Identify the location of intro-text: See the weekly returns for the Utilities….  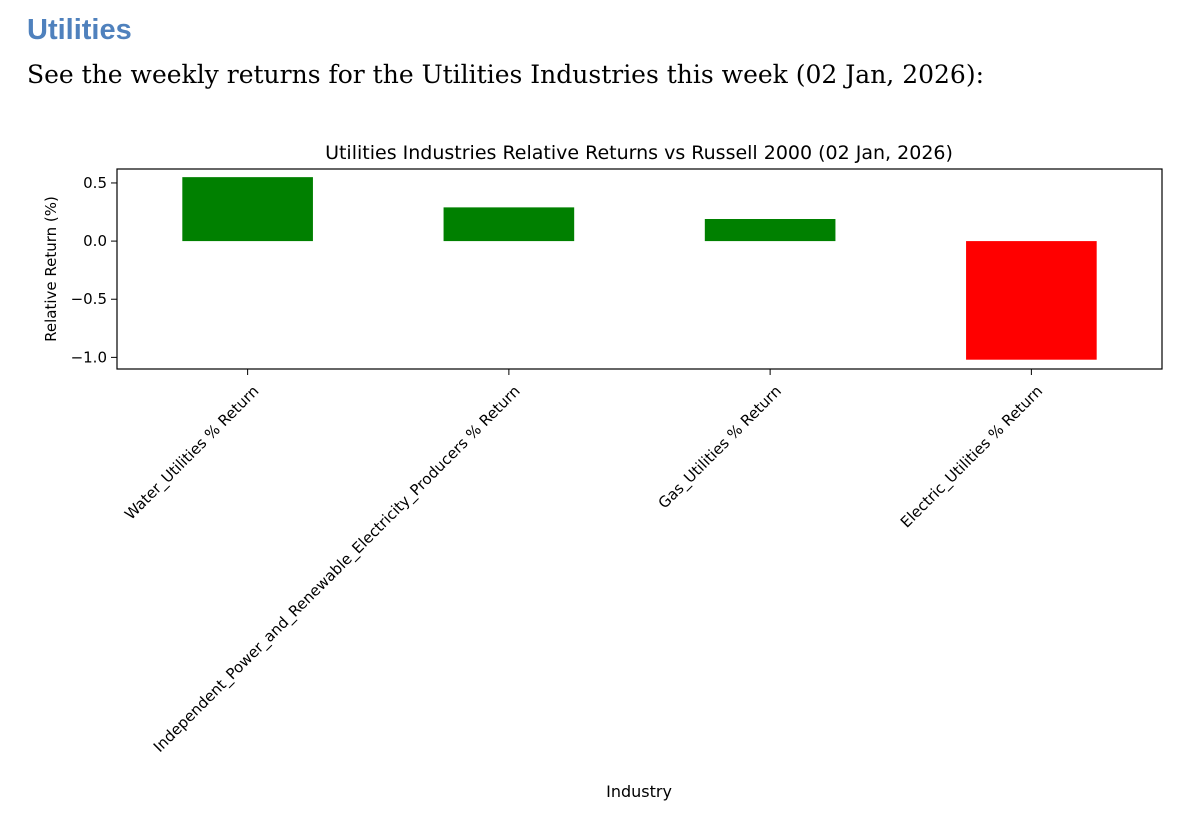
(505, 74).